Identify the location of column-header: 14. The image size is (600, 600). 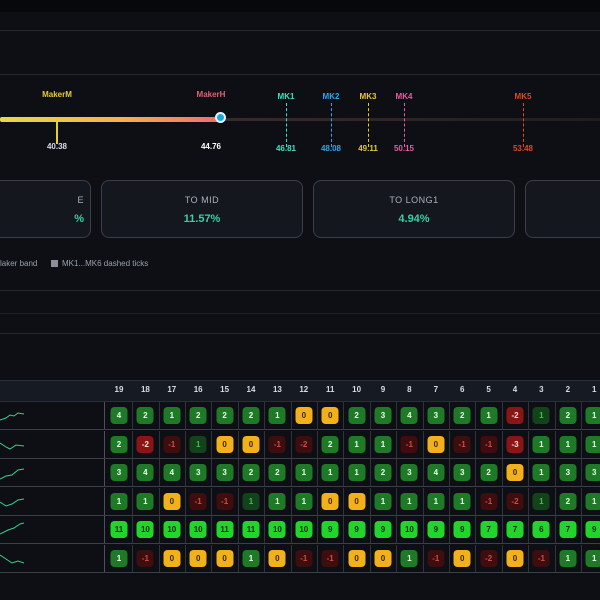
(251, 389).